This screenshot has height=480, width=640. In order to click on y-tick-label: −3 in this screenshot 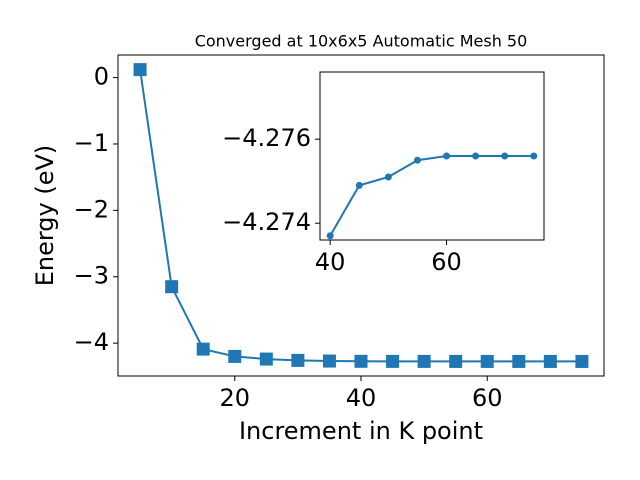, I will do `click(91, 276)`.